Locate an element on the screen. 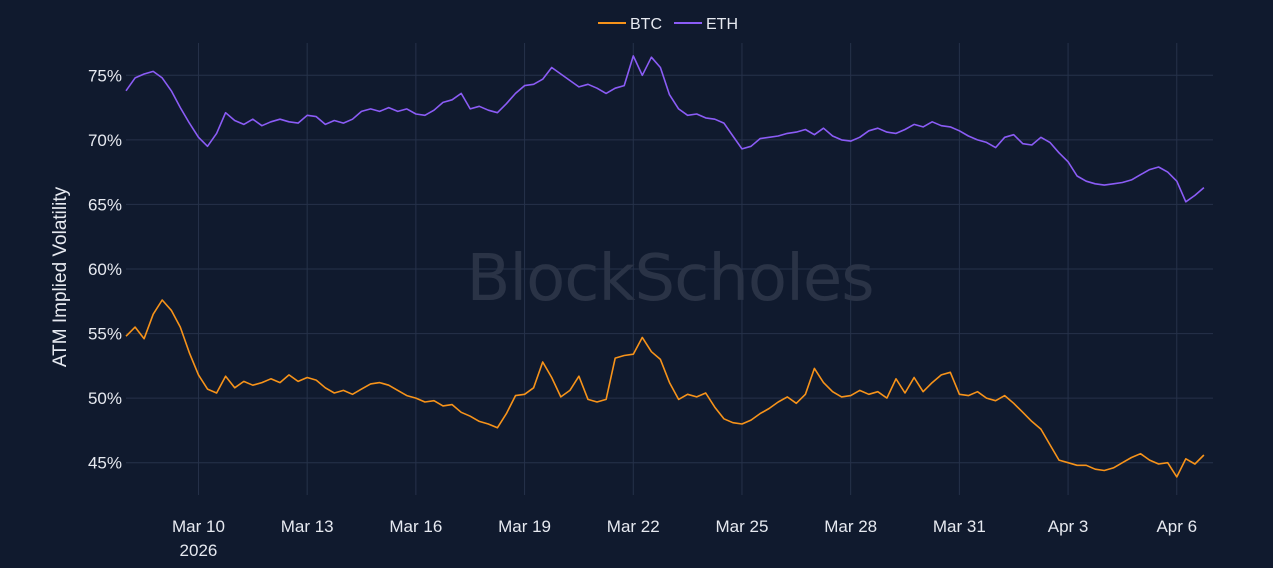 This screenshot has width=1273, height=568. x-tick-label: Mar 19 is located at coordinates (524, 526).